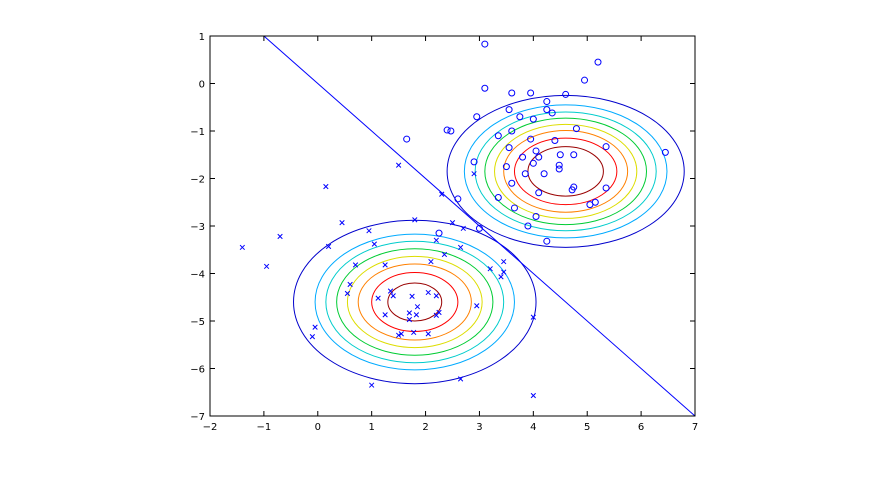 The width and height of the screenshot is (892, 478). Describe the element at coordinates (371, 427) in the screenshot. I see `x-tick-label: 1` at that location.